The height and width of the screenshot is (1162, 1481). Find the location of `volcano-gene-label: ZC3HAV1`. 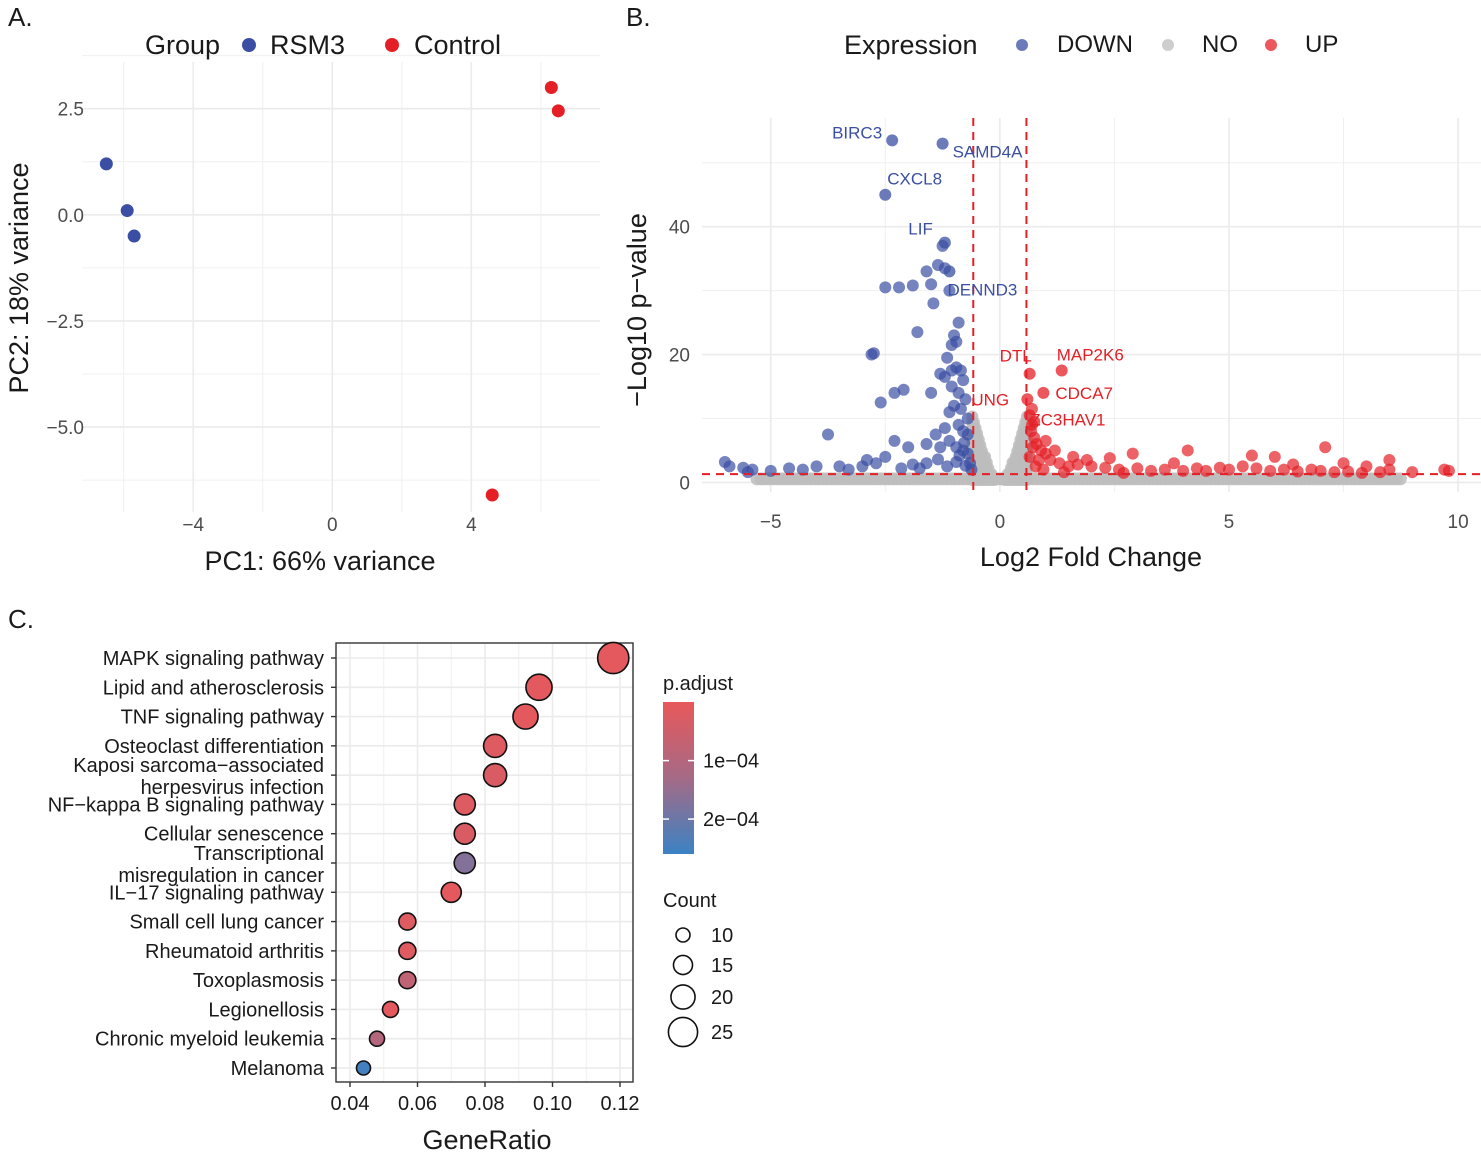

volcano-gene-label: ZC3HAV1 is located at coordinates (1067, 420).